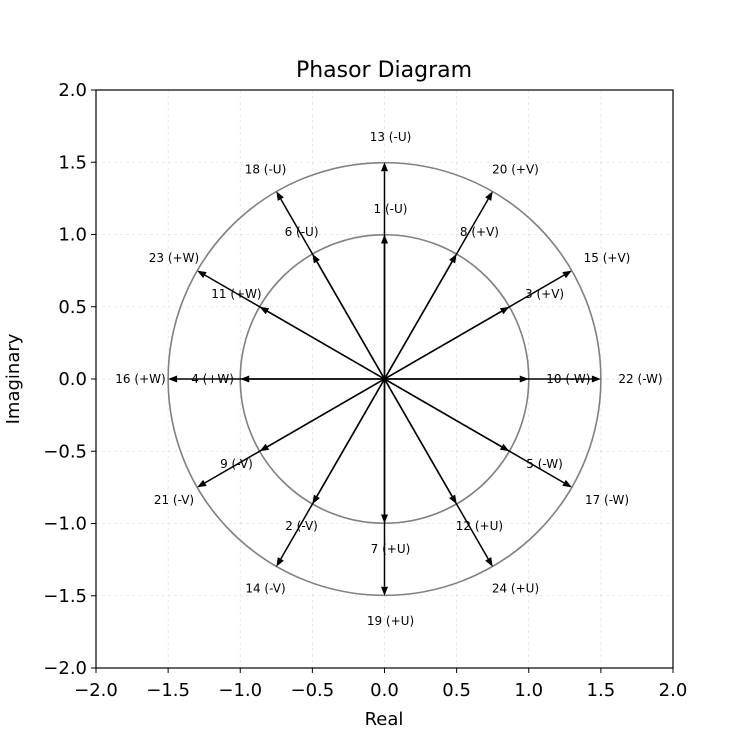  I want to click on x-tick-label-2: −1.0, so click(240, 690).